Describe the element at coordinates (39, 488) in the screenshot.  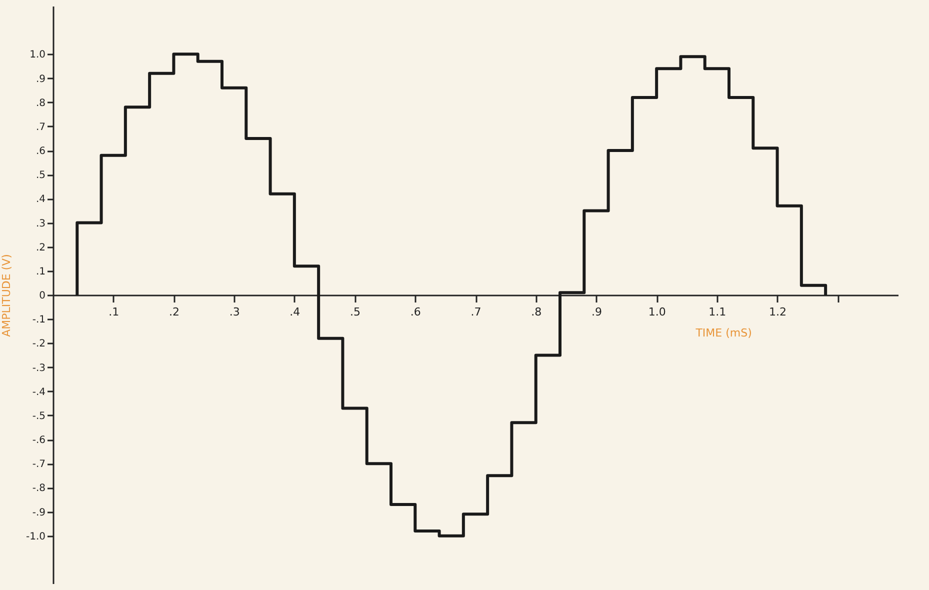
I see `y-tick-label: -.8` at that location.